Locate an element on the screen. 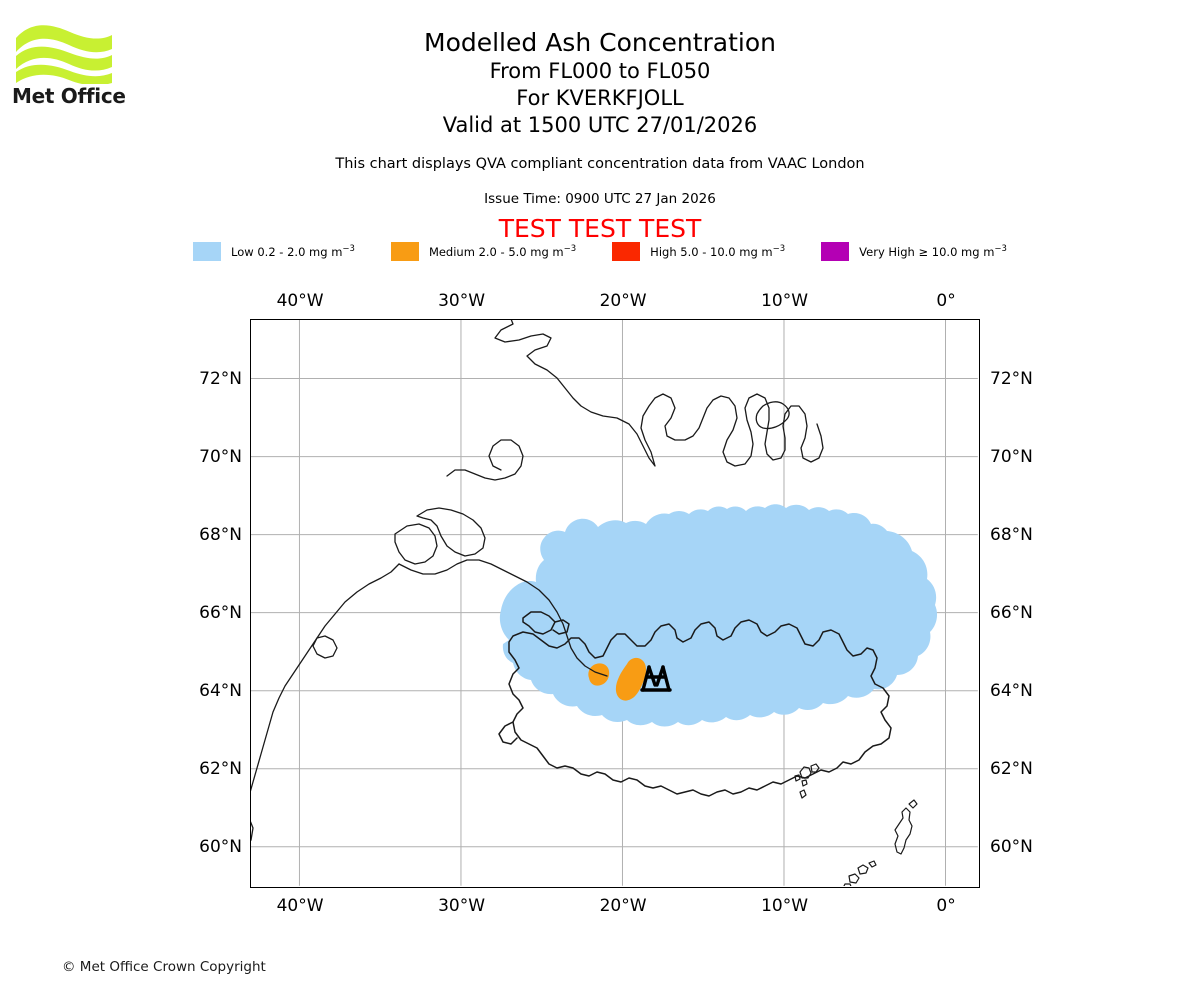 This screenshot has height=1000, width=1200. test-banner: TEST TEST TEST is located at coordinates (600, 228).